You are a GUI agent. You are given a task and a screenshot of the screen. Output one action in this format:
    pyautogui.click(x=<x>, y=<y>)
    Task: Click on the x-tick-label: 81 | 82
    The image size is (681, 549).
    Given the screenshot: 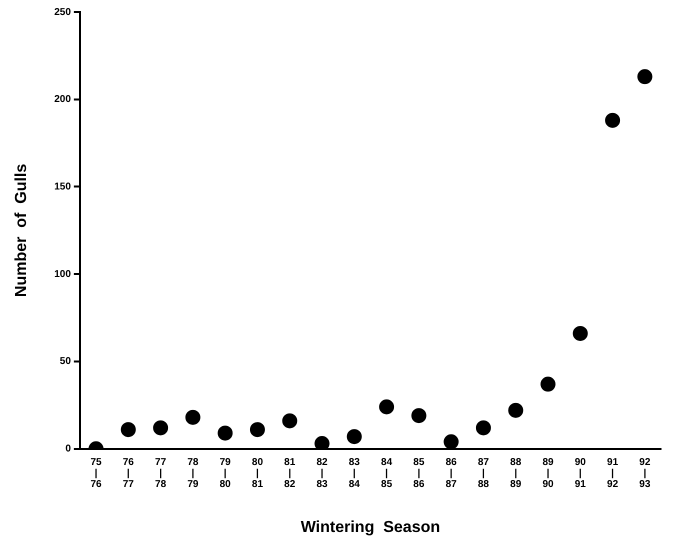 What is the action you would take?
    pyautogui.click(x=290, y=473)
    